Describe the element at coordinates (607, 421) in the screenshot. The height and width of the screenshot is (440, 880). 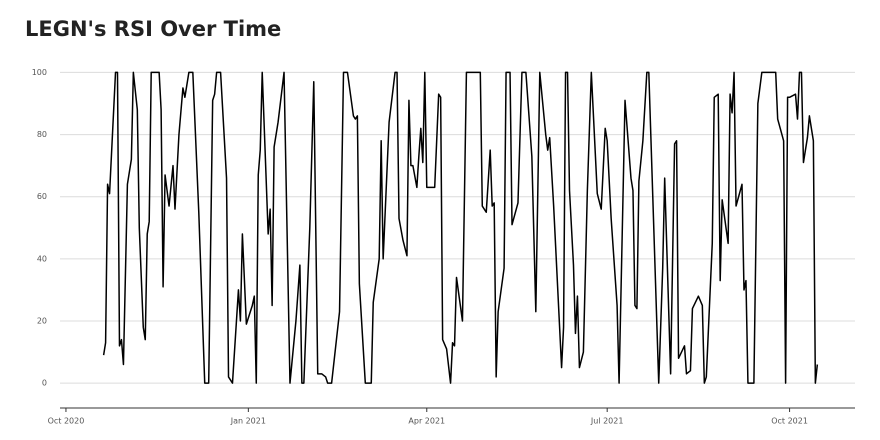
I see `x-tick-label: Jul 2021` at that location.